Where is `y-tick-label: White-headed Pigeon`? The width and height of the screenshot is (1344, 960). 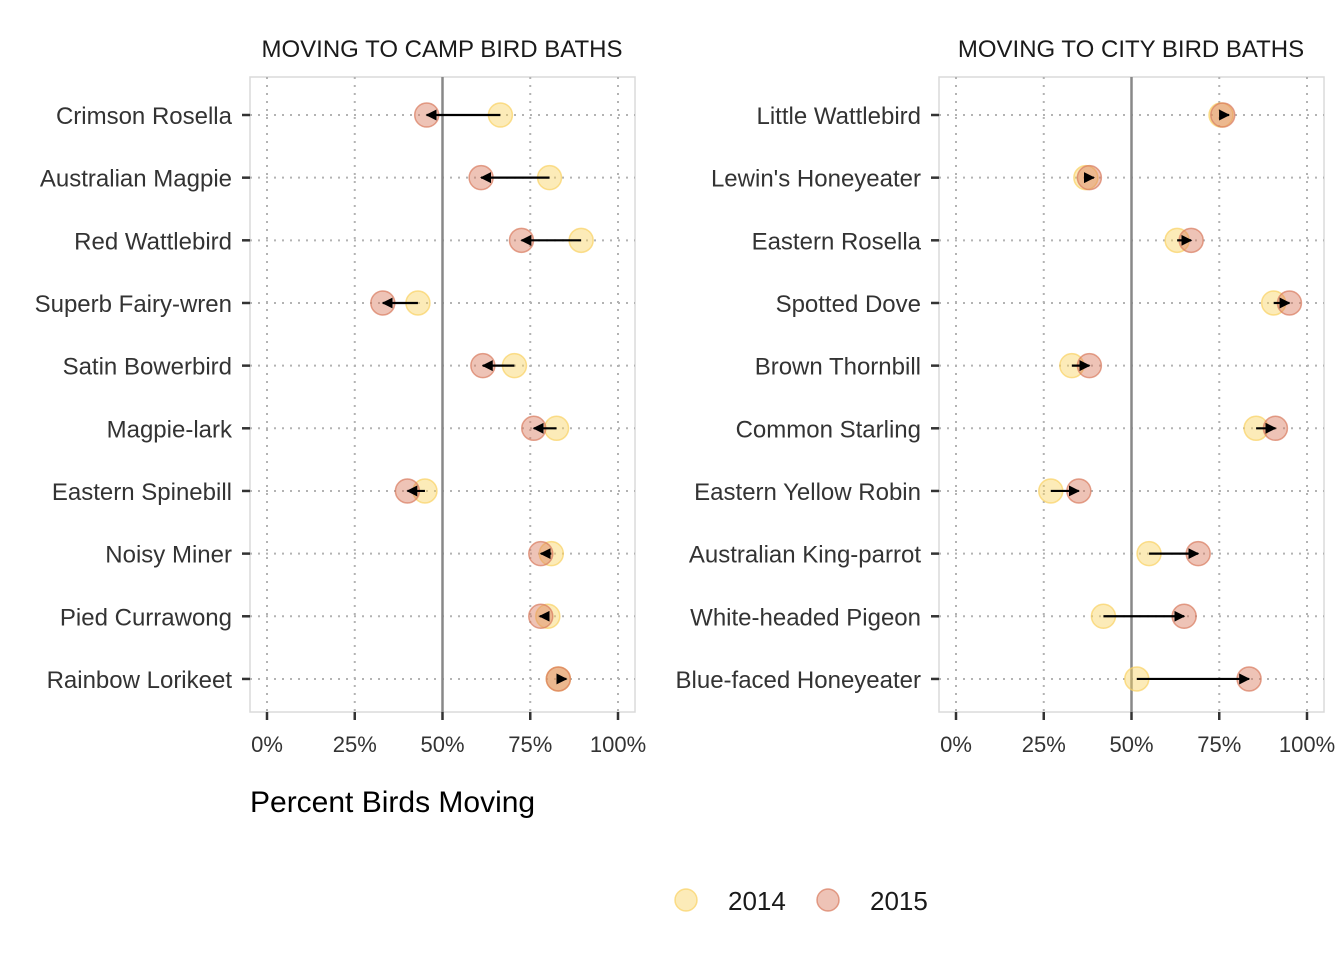
y-tick-label: White-headed Pigeon is located at coordinates (805, 617).